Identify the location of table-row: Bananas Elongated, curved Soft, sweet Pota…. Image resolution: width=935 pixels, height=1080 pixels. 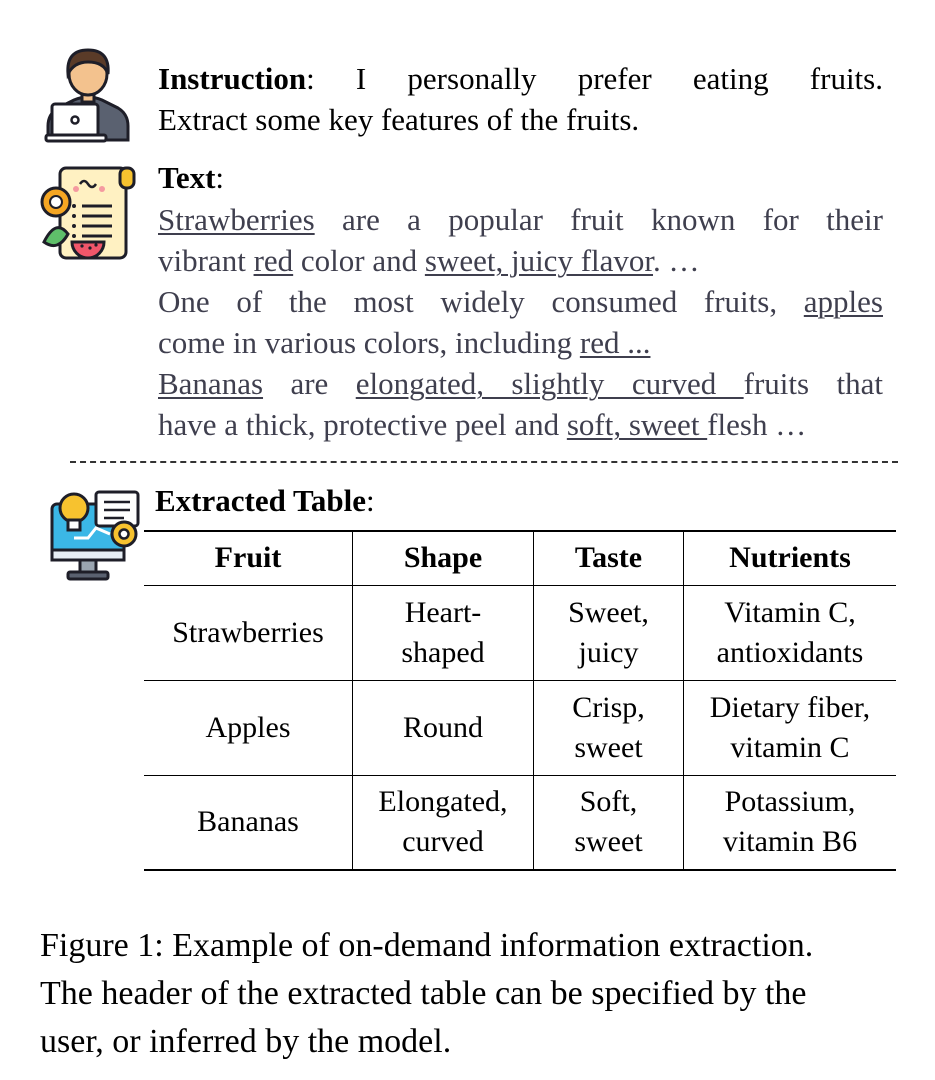
(520, 822).